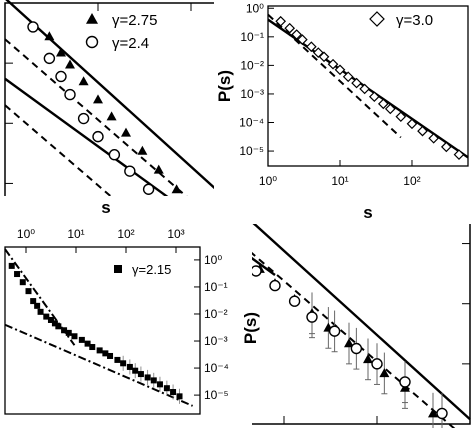 The image size is (474, 428). I want to click on legend-label: γ=2.15, so click(151, 269).